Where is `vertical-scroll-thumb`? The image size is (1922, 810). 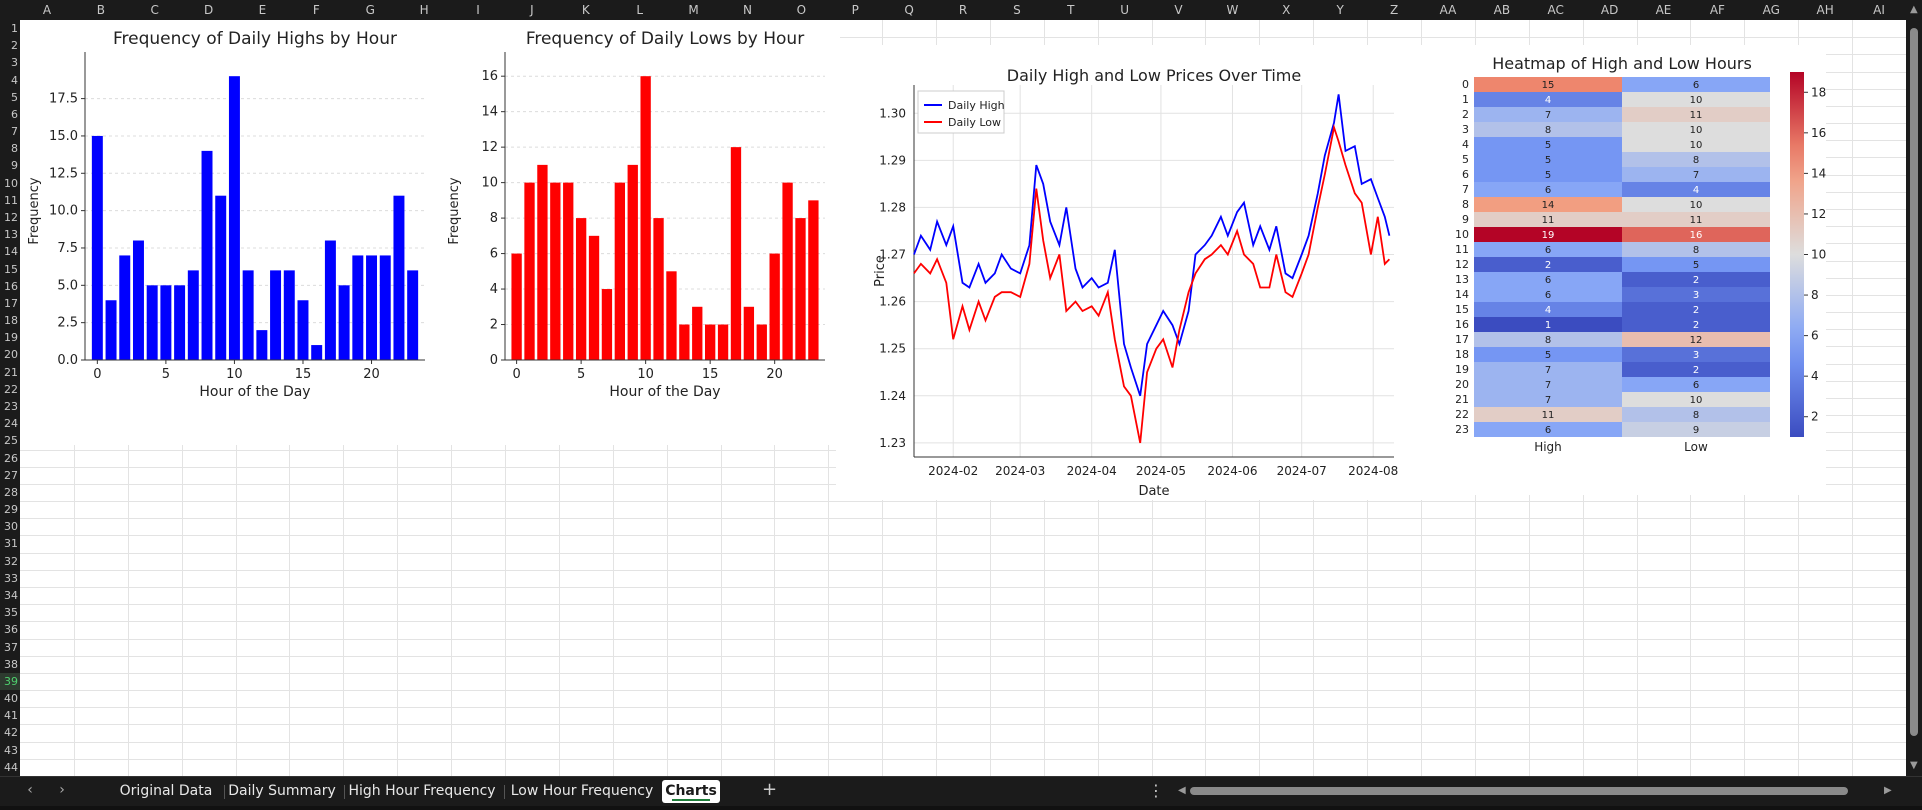
vertical-scroll-thumb is located at coordinates (1914, 382).